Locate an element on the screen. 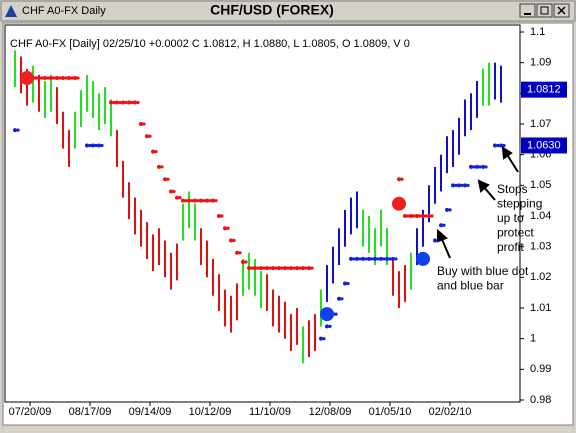  window-buttons is located at coordinates (544, 10).